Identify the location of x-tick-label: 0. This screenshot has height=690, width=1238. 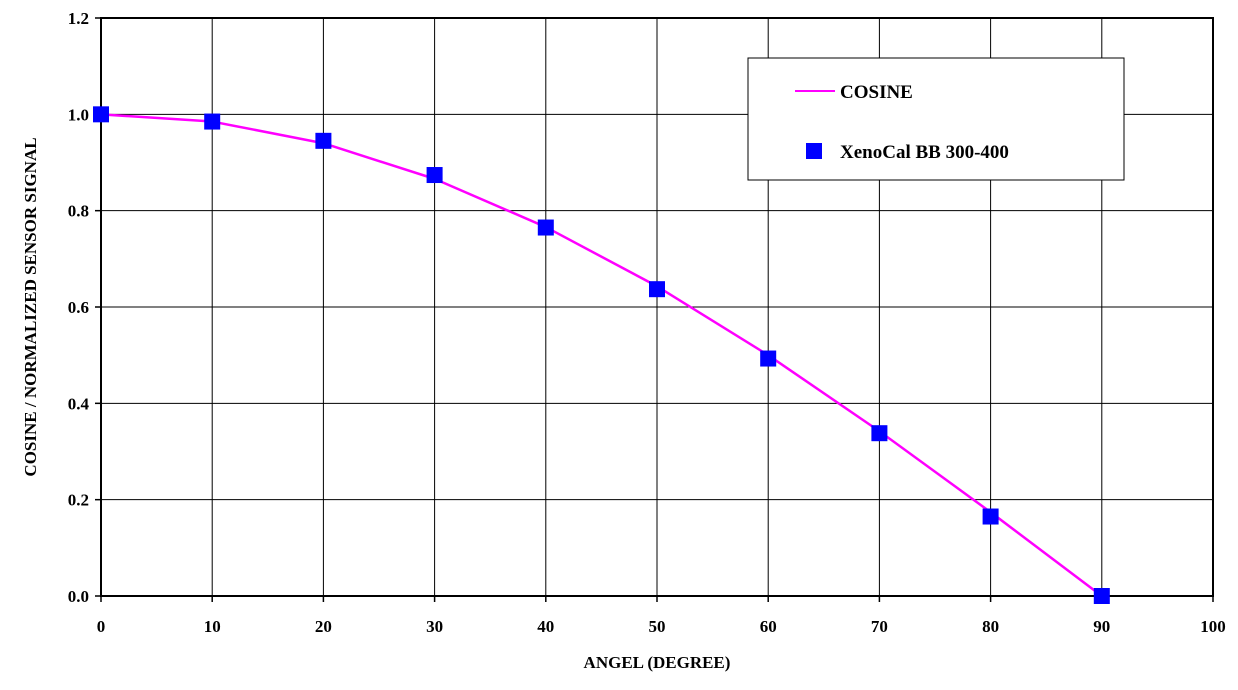
(101, 626).